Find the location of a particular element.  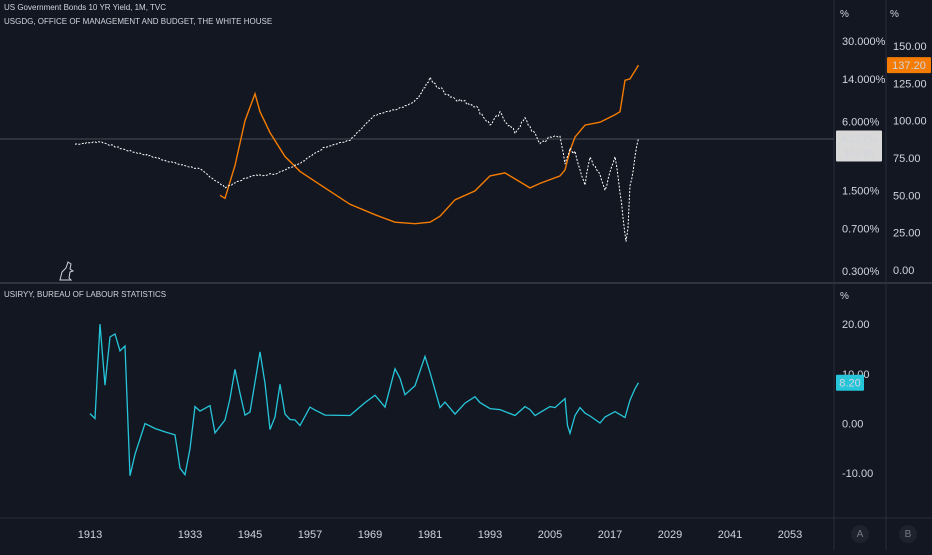

upper-right-tick-label: 50.00 is located at coordinates (907, 196).